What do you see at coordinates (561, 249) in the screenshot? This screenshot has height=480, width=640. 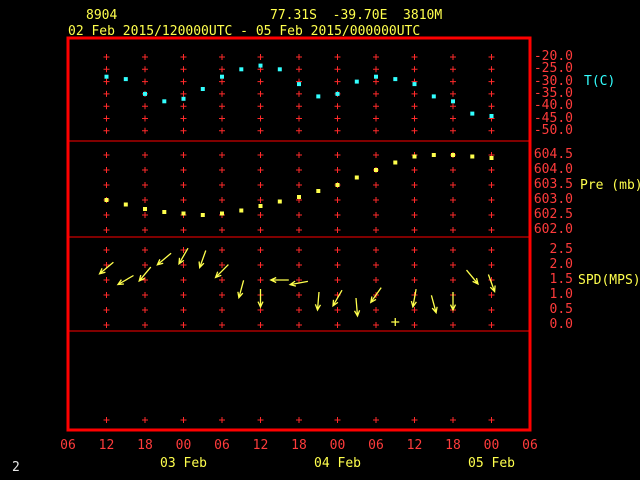 I see `wind_speed-y-tick-label: 2.5` at bounding box center [561, 249].